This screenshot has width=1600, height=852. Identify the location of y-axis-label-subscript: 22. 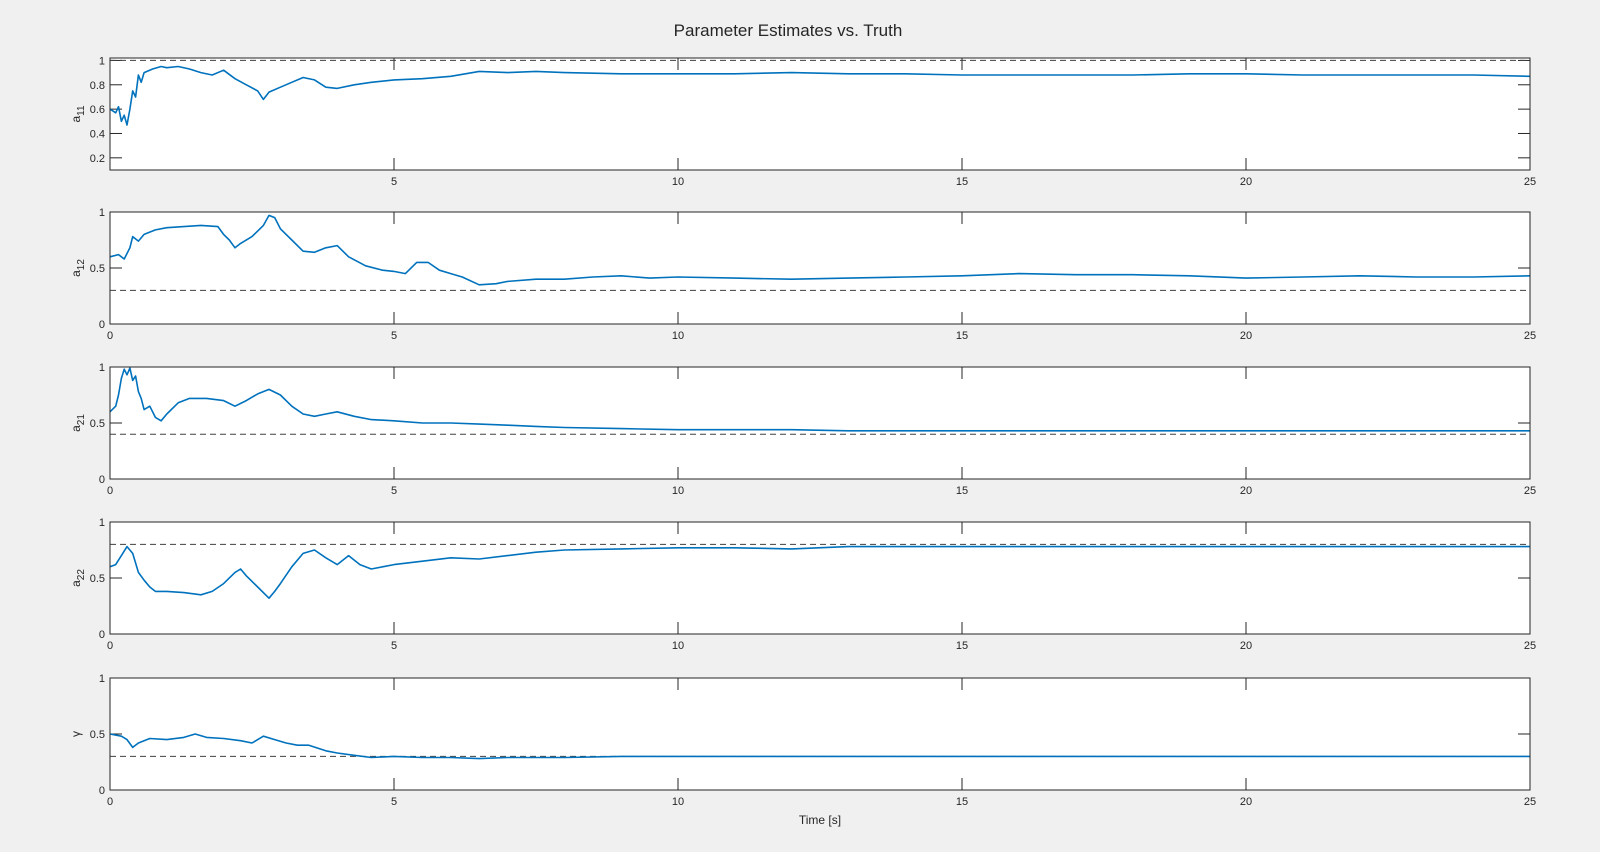
(81, 575).